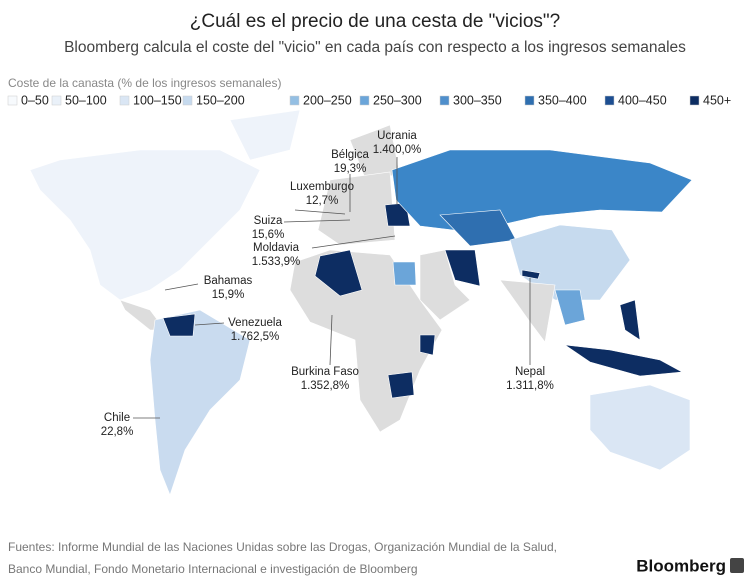  What do you see at coordinates (268, 221) in the screenshot?
I see `annotation-name: Suiza` at bounding box center [268, 221].